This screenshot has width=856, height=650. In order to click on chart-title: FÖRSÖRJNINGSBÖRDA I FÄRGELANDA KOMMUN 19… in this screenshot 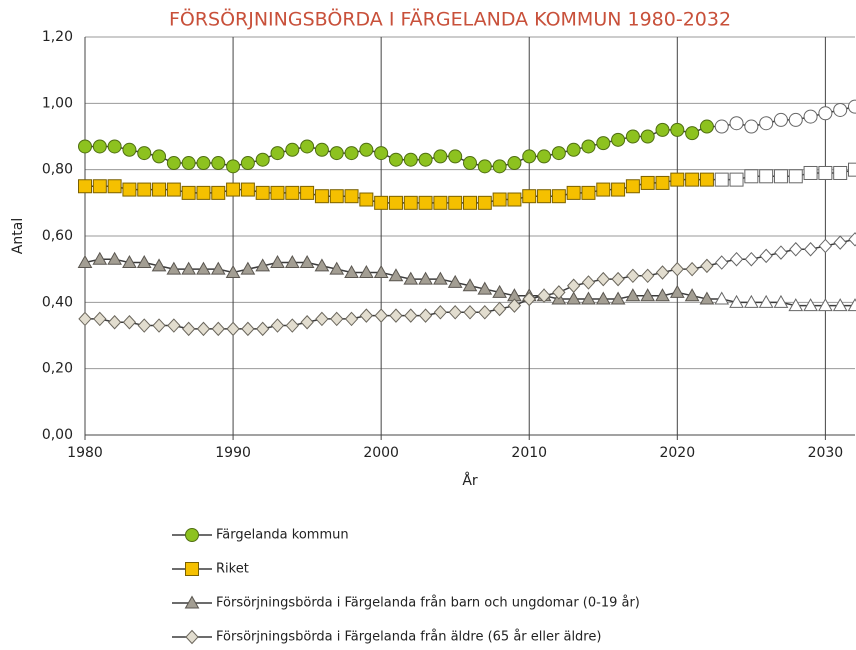, I will do `click(450, 19)`.